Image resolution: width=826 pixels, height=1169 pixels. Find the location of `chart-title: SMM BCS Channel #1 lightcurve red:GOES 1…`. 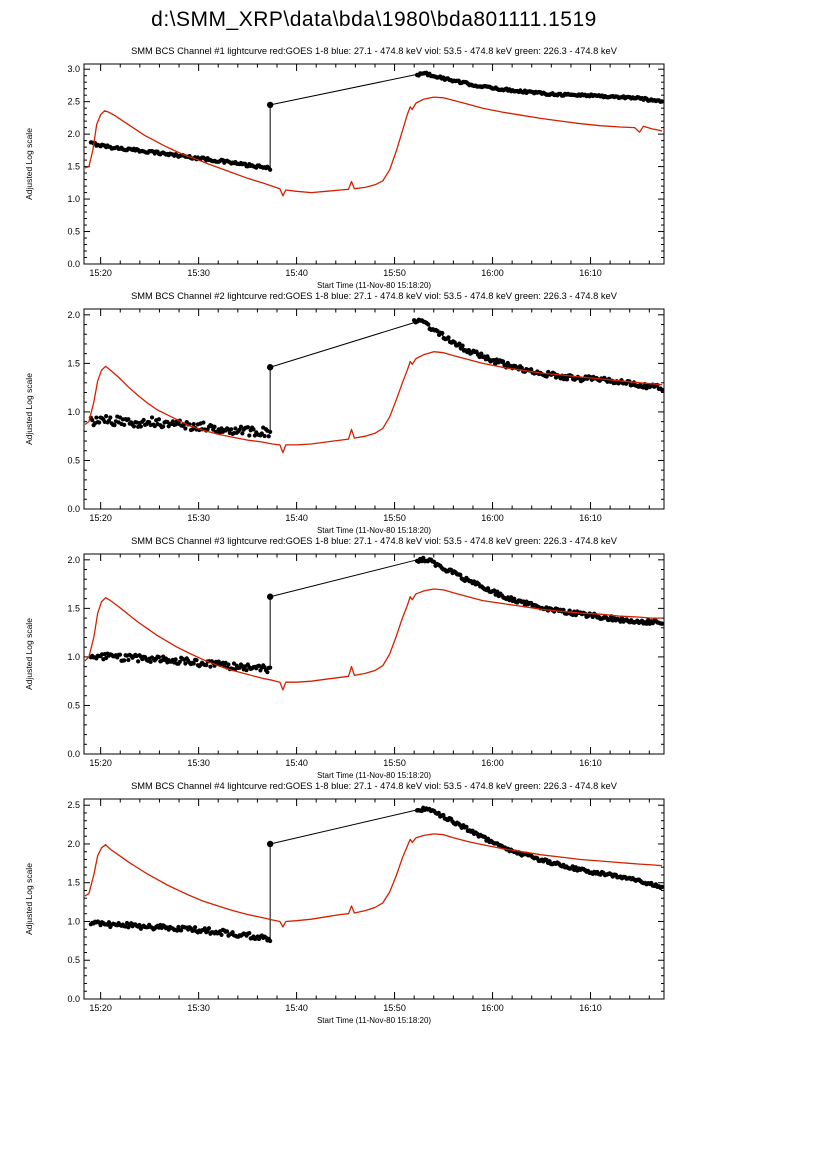

chart-title: SMM BCS Channel #1 lightcurve red:GOES 1… is located at coordinates (374, 51).